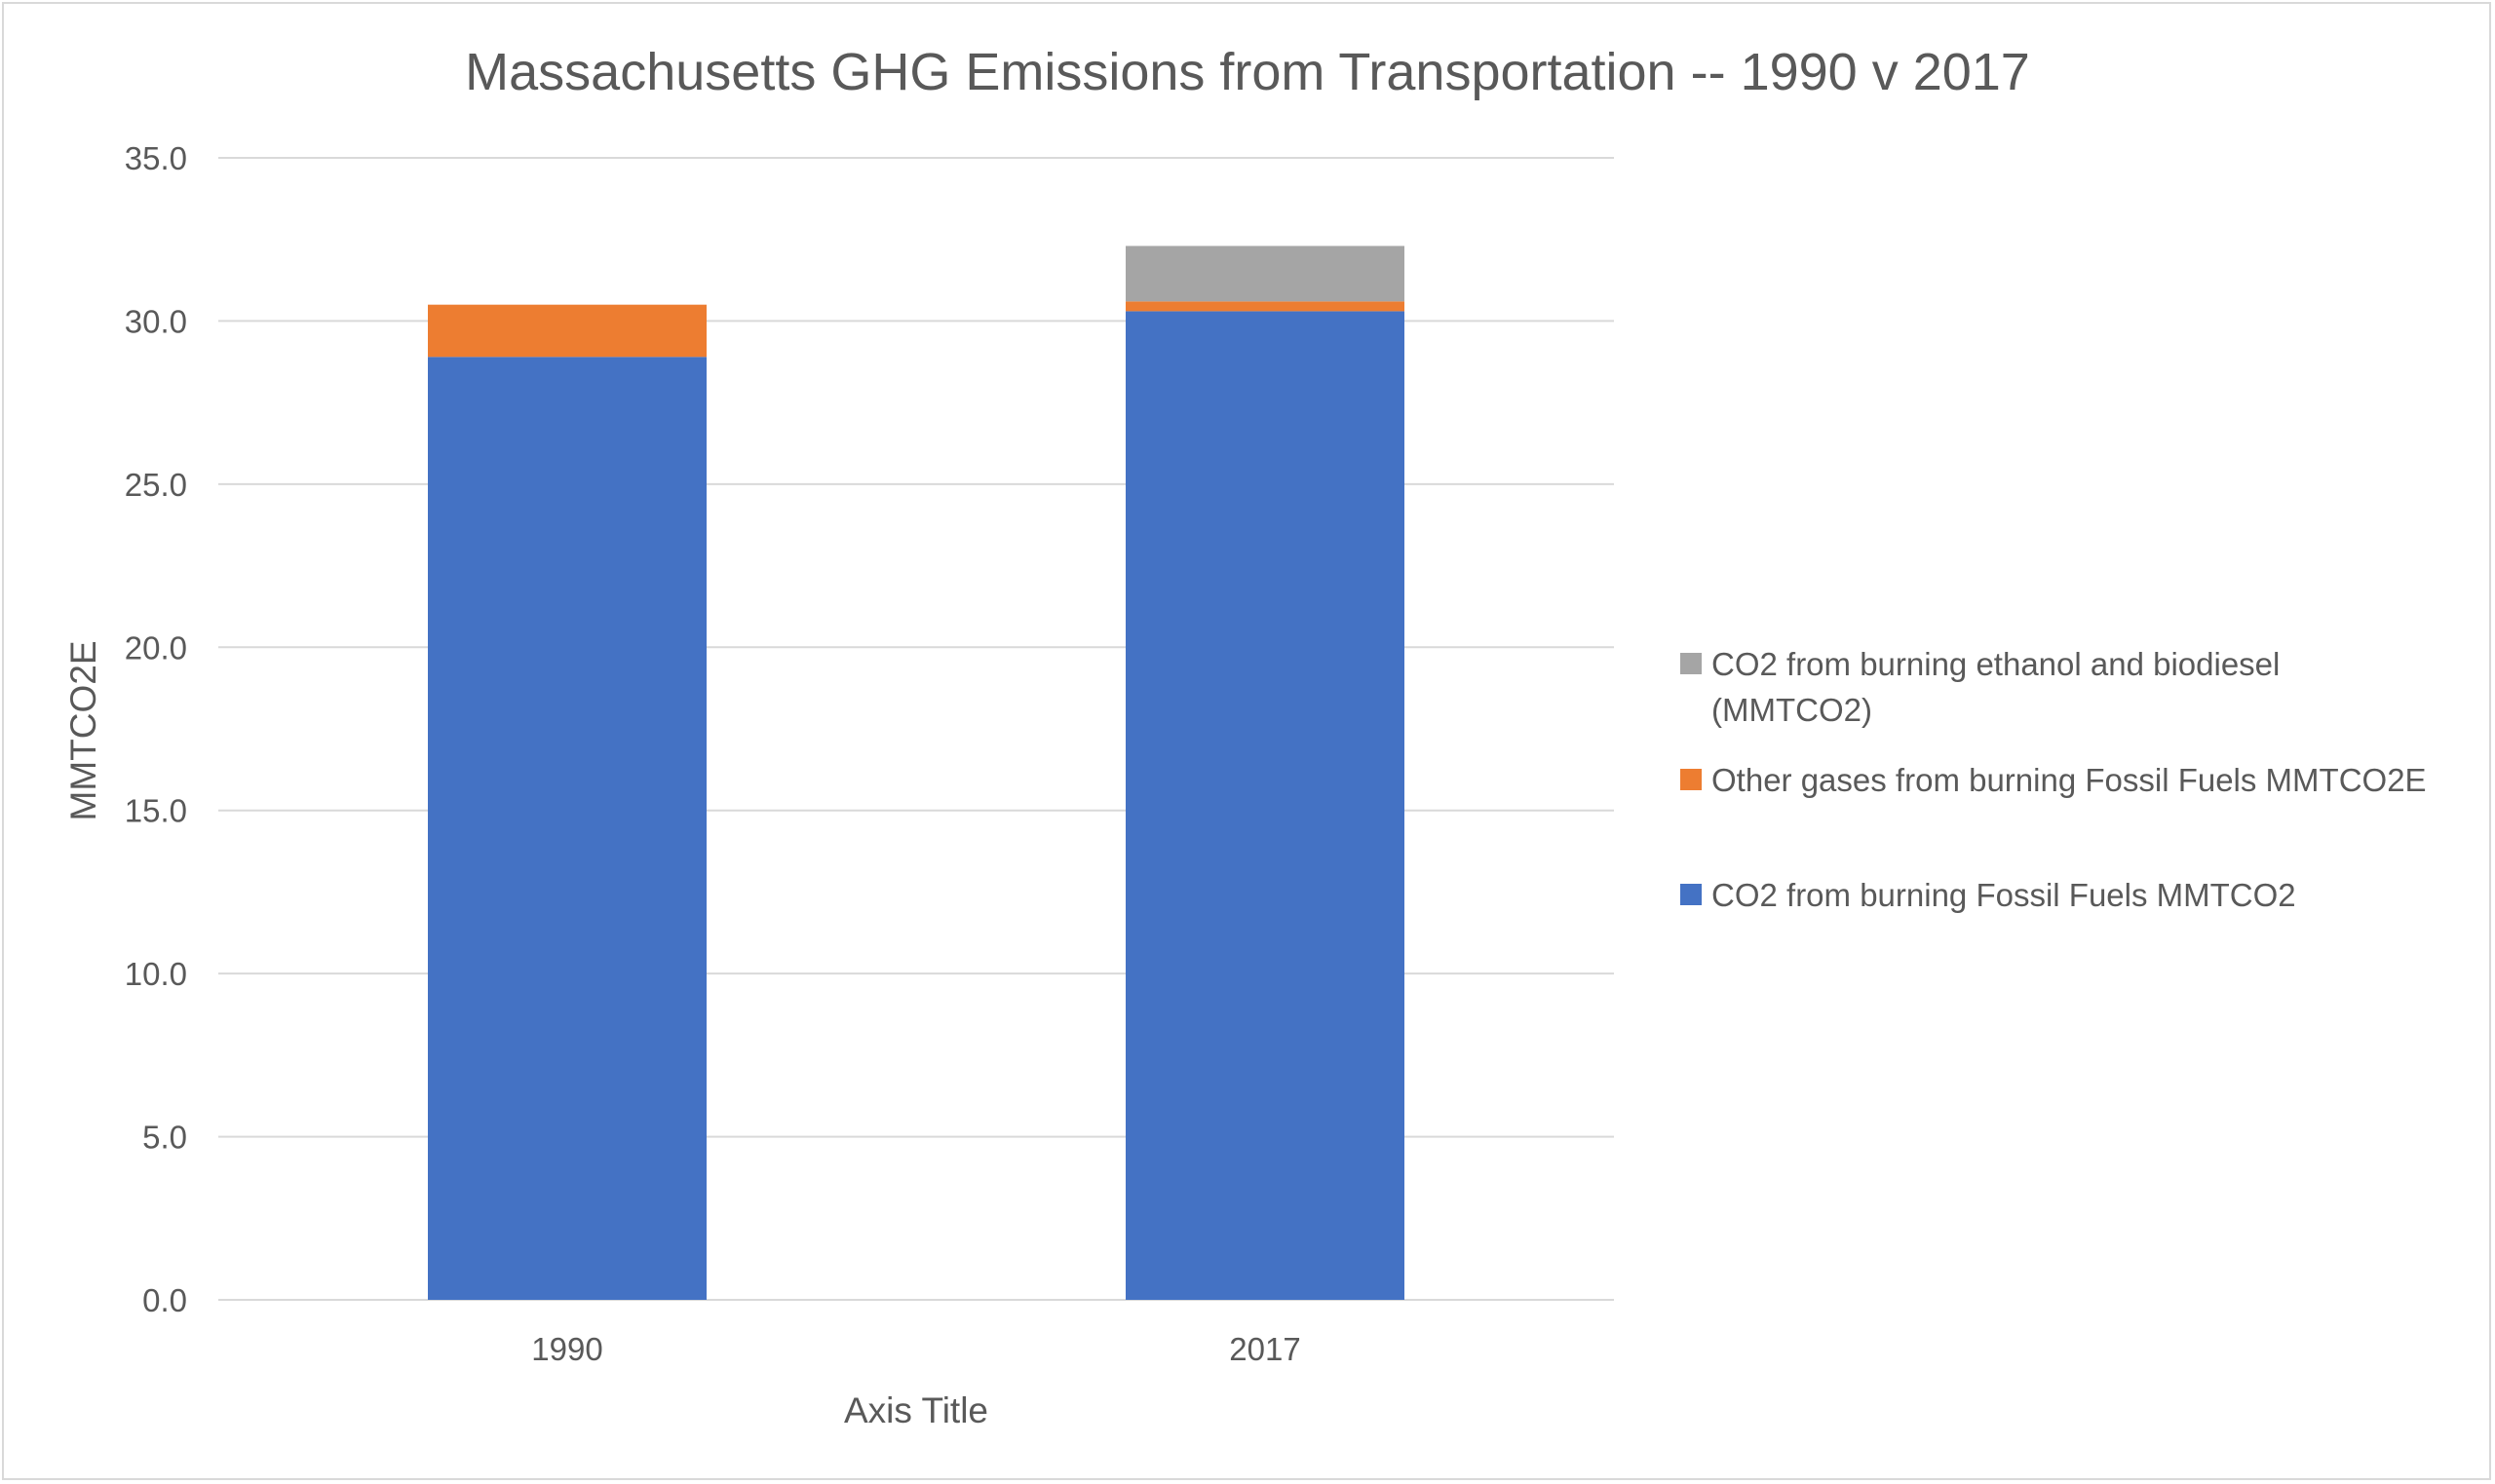 This screenshot has height=1484, width=2495. I want to click on y-tick-label: 30.0, so click(156, 321).